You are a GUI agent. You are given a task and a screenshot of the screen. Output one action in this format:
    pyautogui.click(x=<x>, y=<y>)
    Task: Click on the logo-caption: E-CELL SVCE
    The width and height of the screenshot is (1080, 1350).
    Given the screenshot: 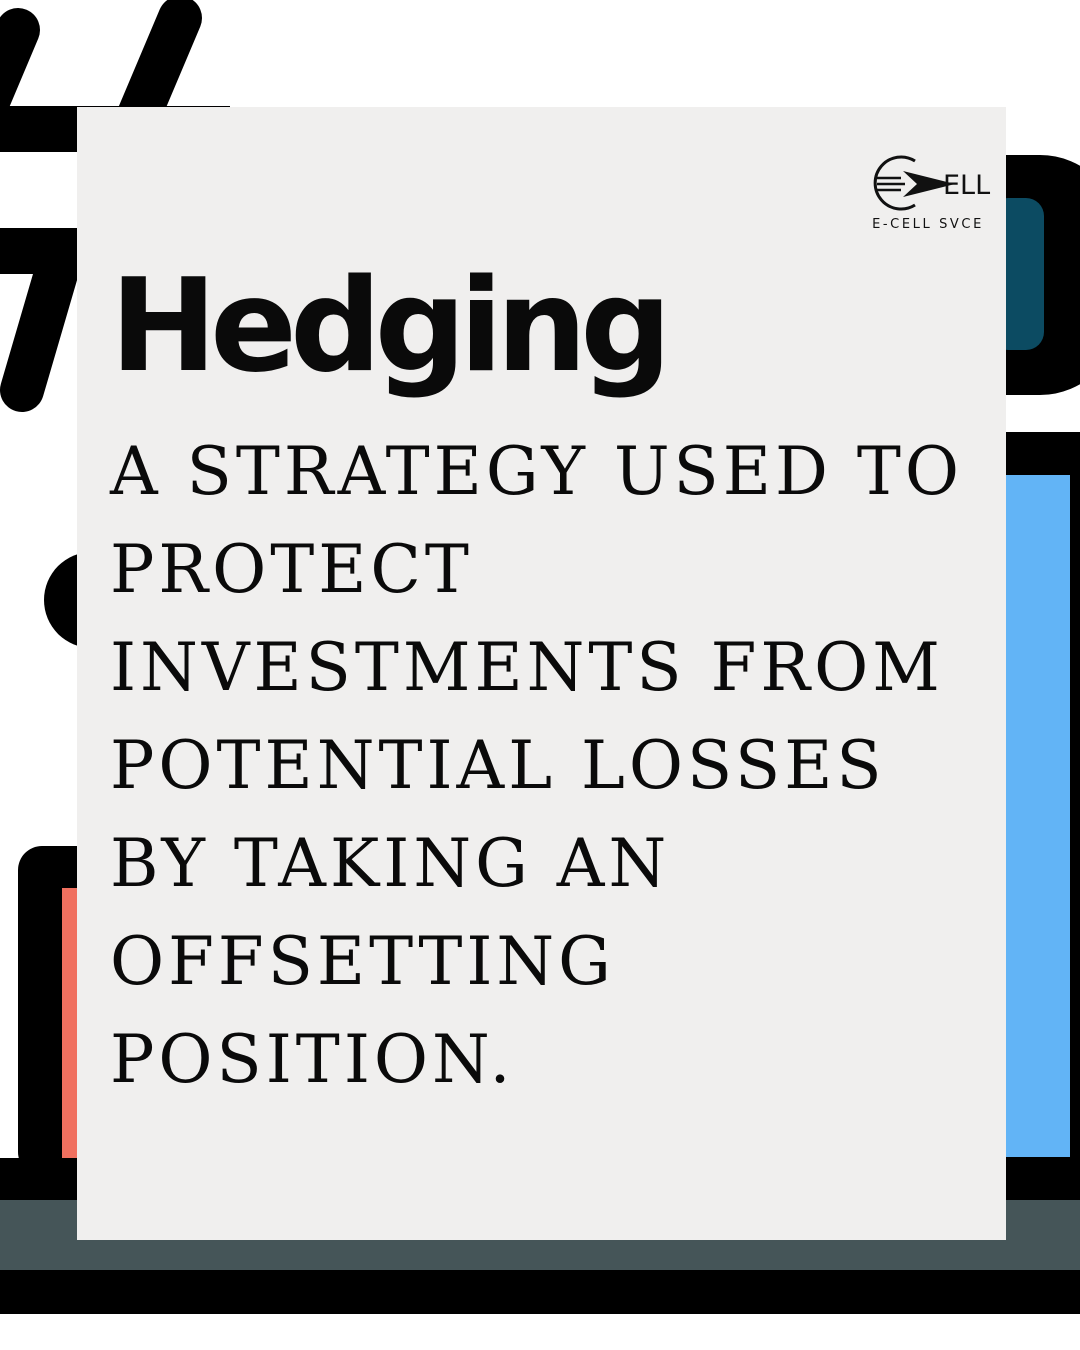 What is the action you would take?
    pyautogui.click(x=928, y=224)
    